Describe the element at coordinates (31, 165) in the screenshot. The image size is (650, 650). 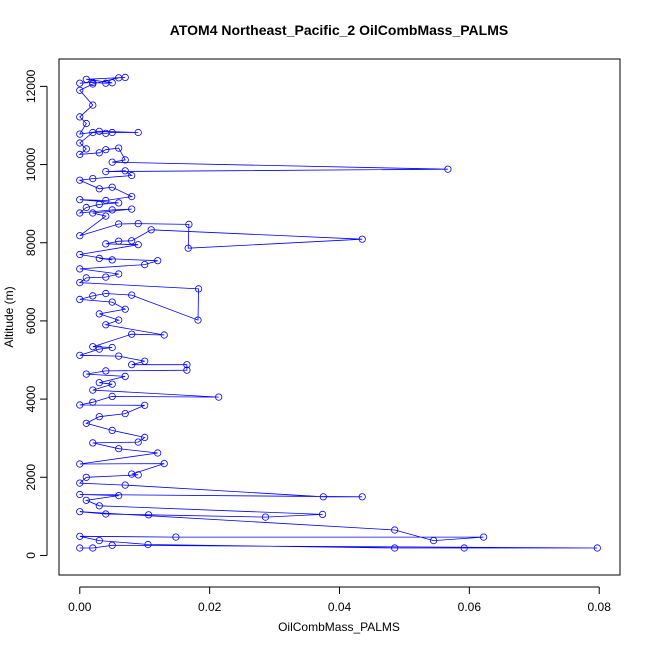
I see `y-tick-label: 10000` at that location.